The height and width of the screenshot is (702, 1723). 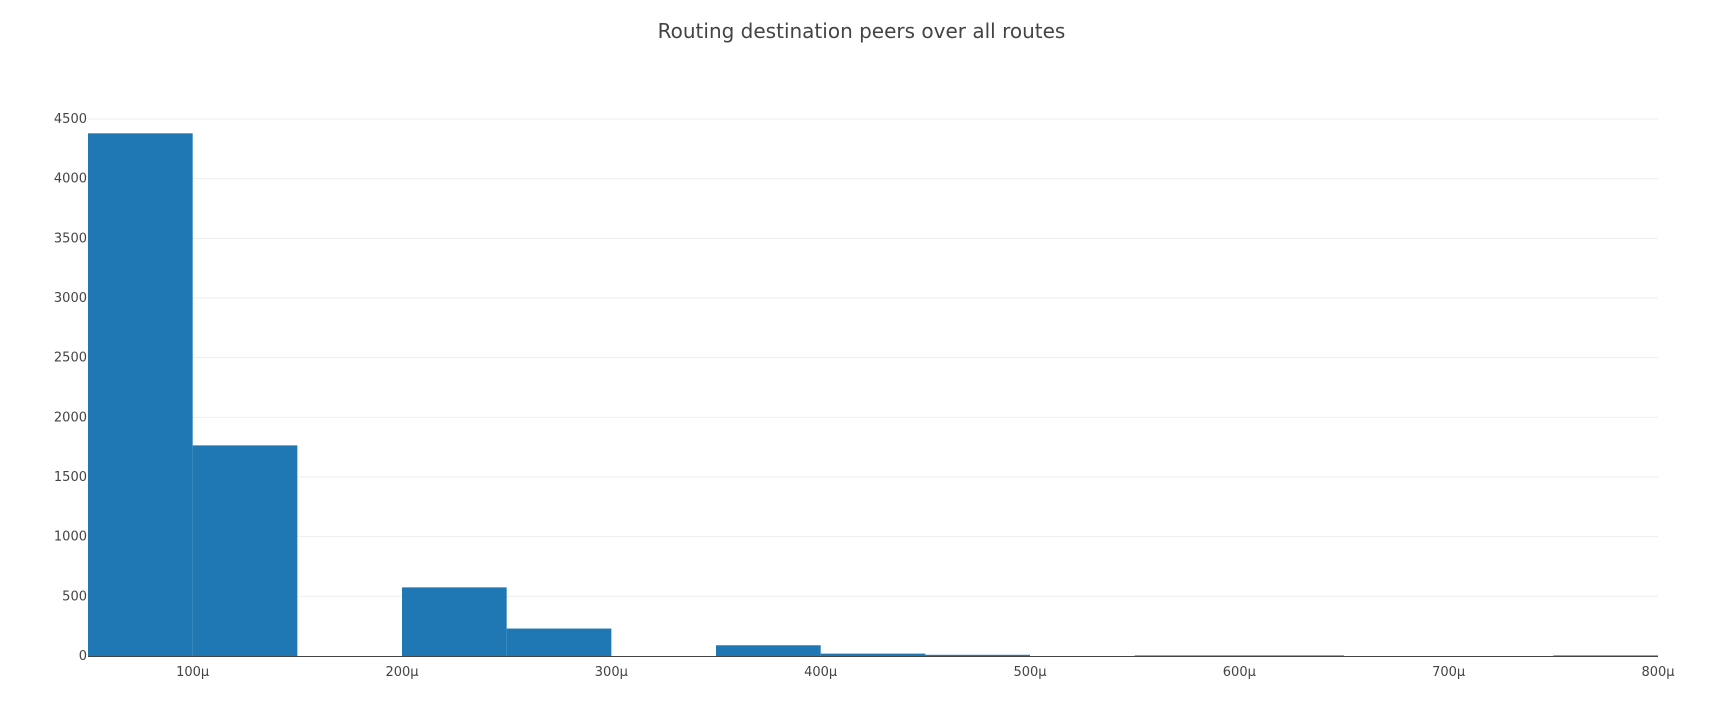 I want to click on y-tick-label: 3000, so click(x=70, y=298).